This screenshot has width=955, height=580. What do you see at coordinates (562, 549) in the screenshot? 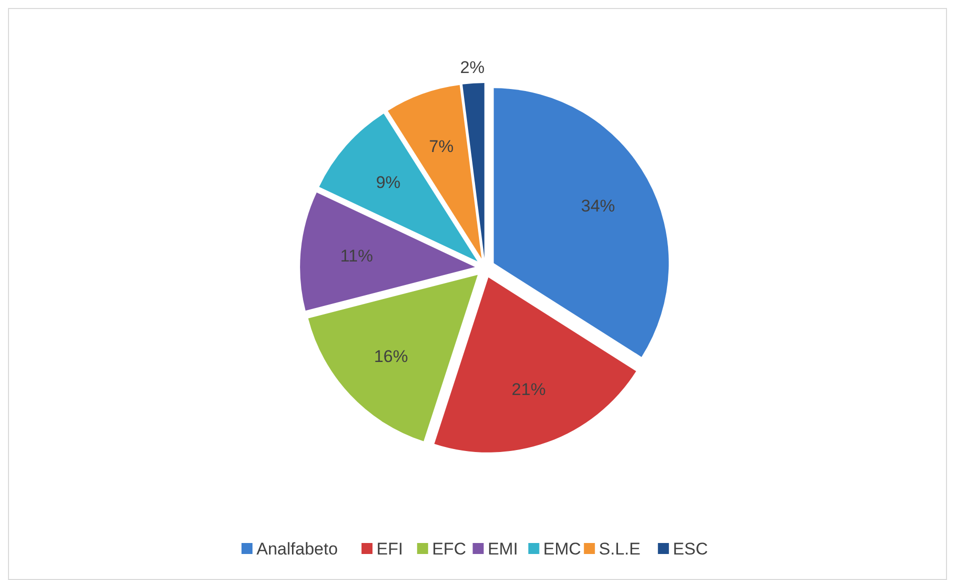
I see `legend-label: EMC` at bounding box center [562, 549].